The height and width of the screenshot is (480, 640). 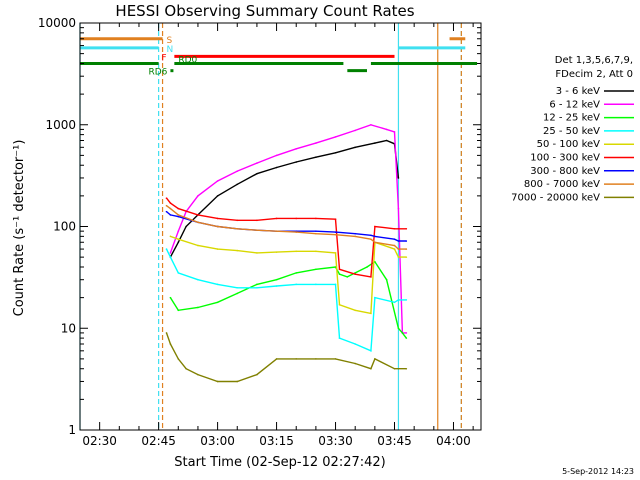 I want to click on x-axis-label: Start Time (02-Sep-12 02:27:42), so click(x=279, y=462).